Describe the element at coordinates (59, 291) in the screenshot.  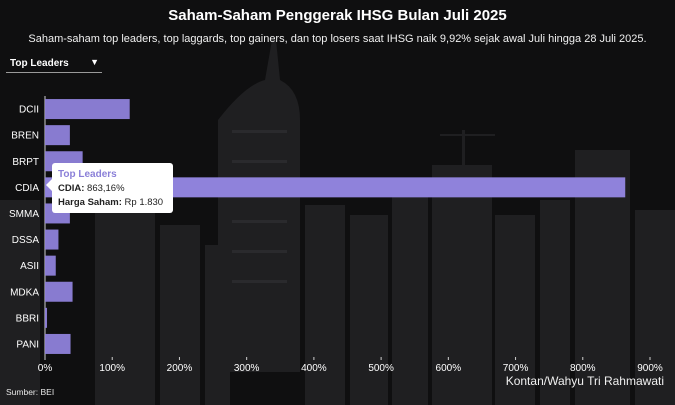
I see `bar-mdka` at that location.